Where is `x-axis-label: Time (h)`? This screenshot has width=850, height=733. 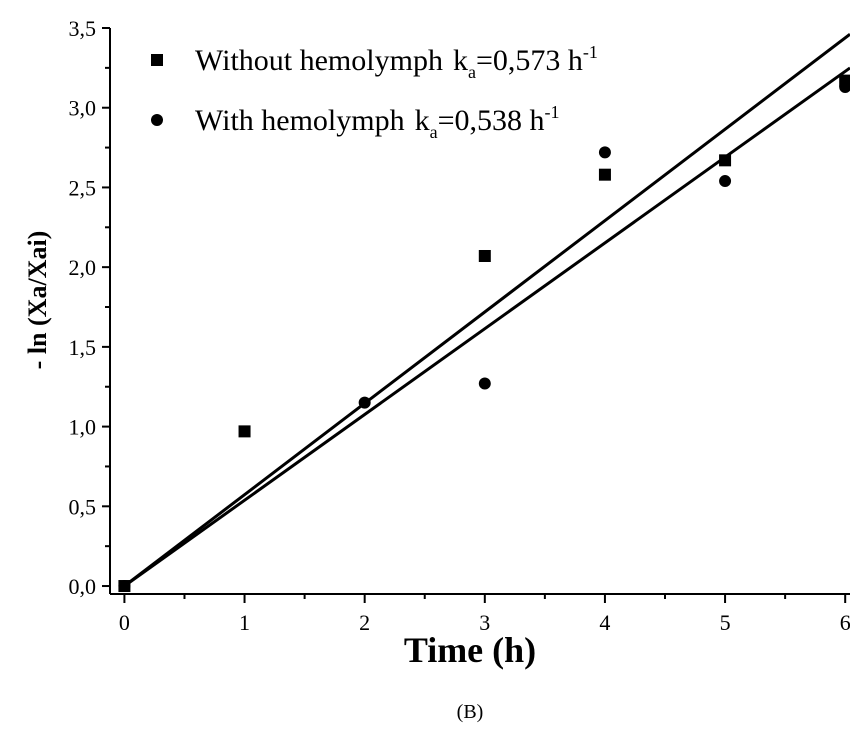 x-axis-label: Time (h) is located at coordinates (470, 650).